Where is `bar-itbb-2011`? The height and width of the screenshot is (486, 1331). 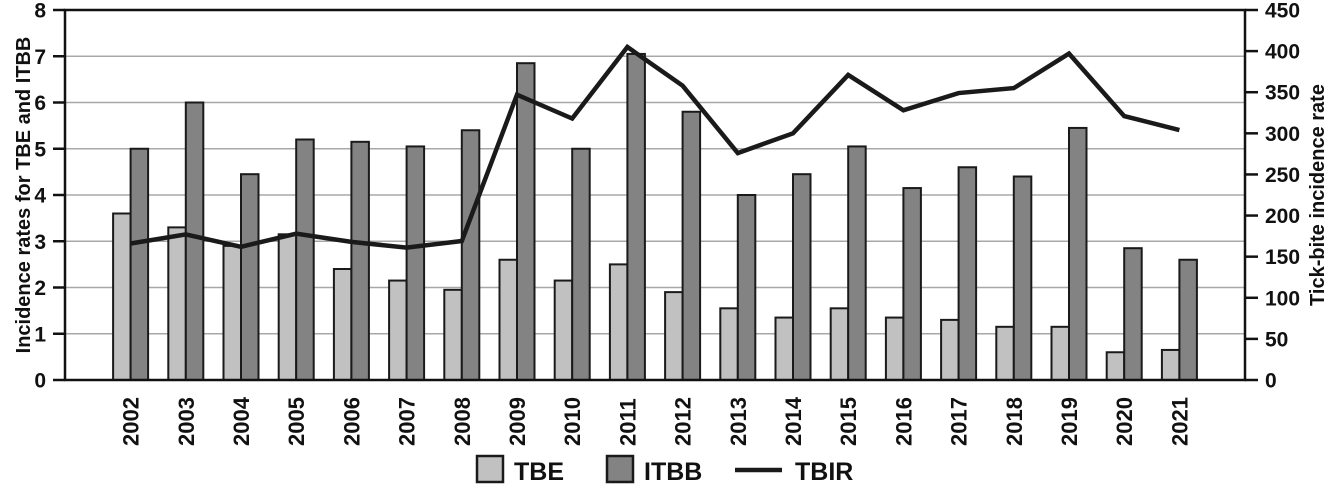 bar-itbb-2011 is located at coordinates (636, 216).